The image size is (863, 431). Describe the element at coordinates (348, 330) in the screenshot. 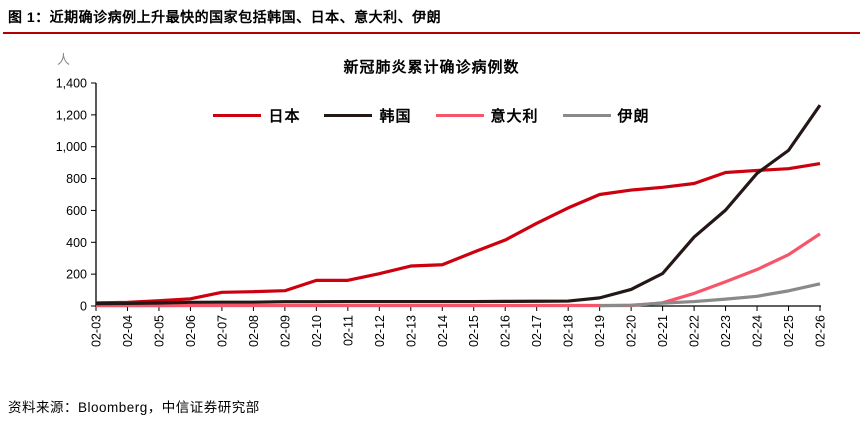

I see `x-tick-label: 02-11` at that location.